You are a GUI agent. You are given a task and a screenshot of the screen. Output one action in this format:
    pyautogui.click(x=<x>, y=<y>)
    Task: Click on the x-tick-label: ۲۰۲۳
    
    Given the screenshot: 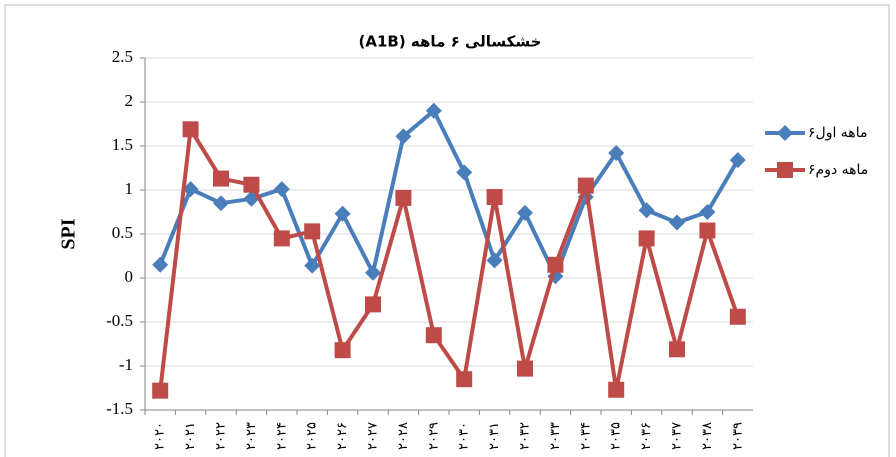 What is the action you would take?
    pyautogui.click(x=251, y=436)
    